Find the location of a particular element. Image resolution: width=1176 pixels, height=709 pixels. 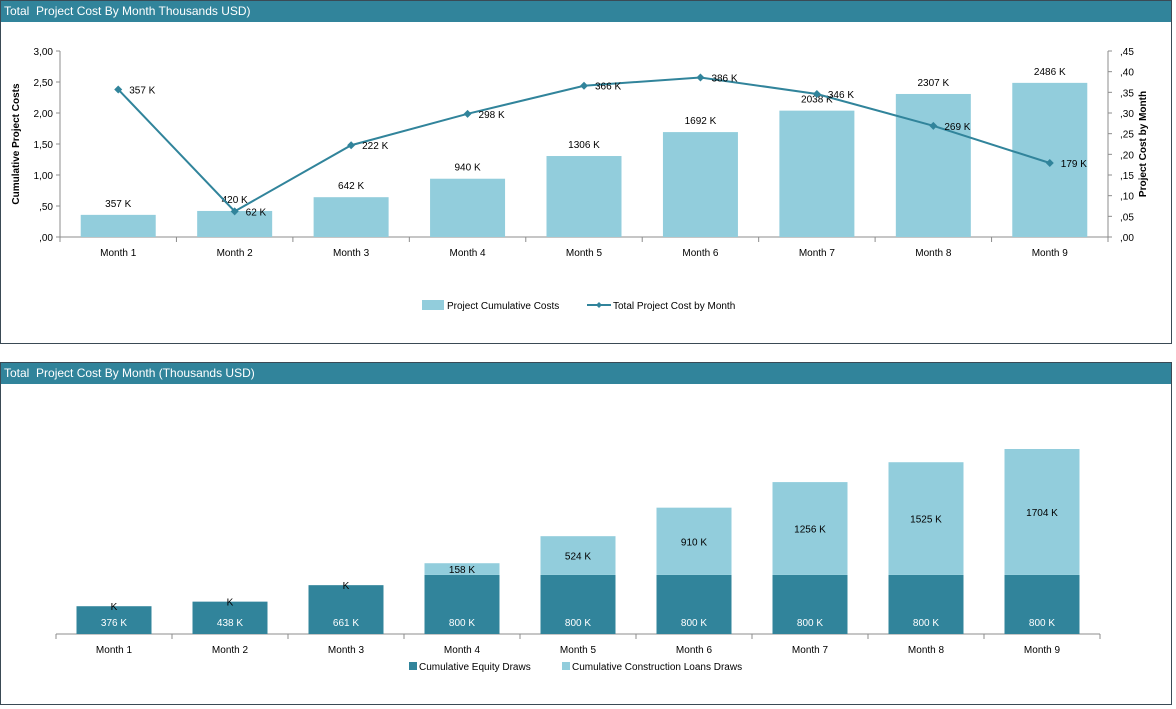

top-line-label: 269 K is located at coordinates (957, 127).